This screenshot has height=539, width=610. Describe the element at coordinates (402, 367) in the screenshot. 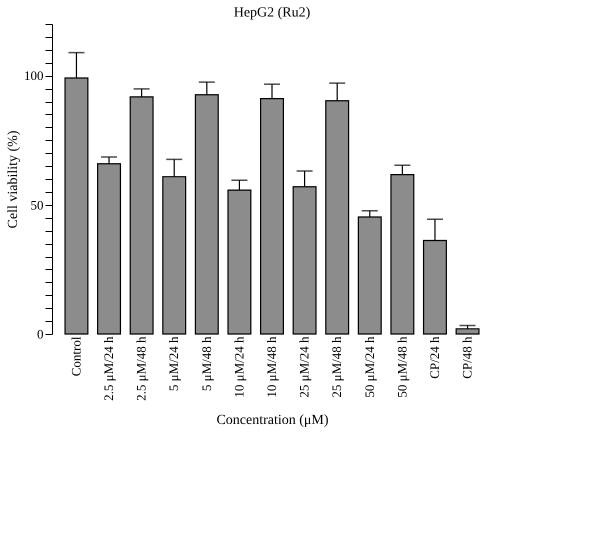

I see `x-tick-label: 50 μM/48 h` at that location.